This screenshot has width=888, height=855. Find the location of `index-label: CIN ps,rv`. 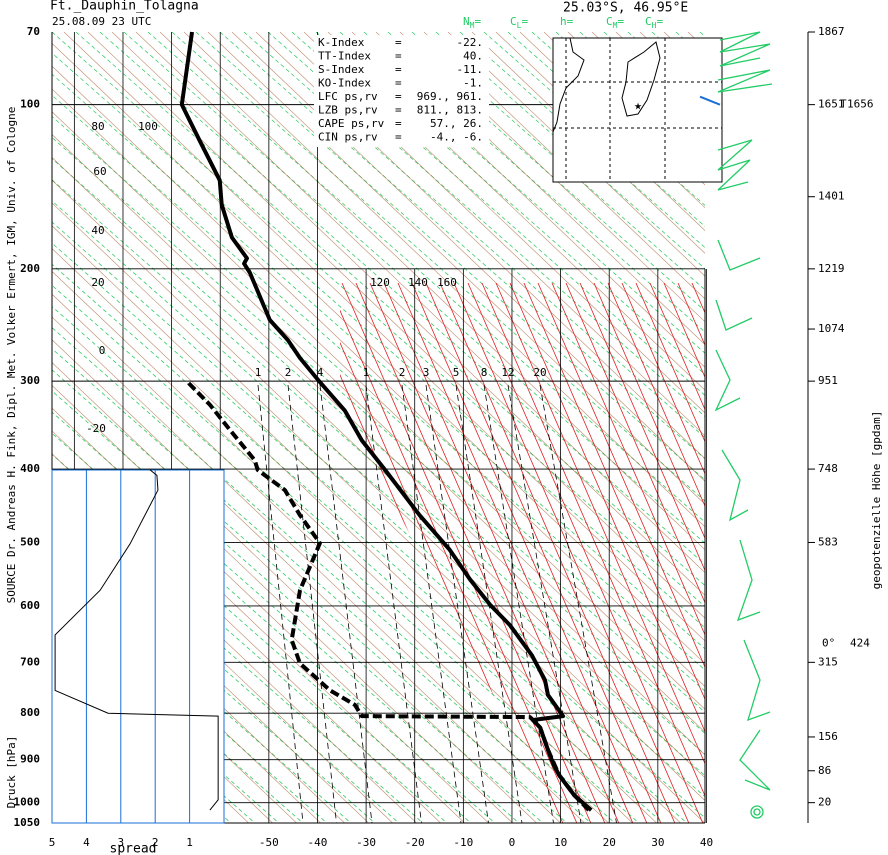

index-label: CIN ps,rv is located at coordinates (348, 137).